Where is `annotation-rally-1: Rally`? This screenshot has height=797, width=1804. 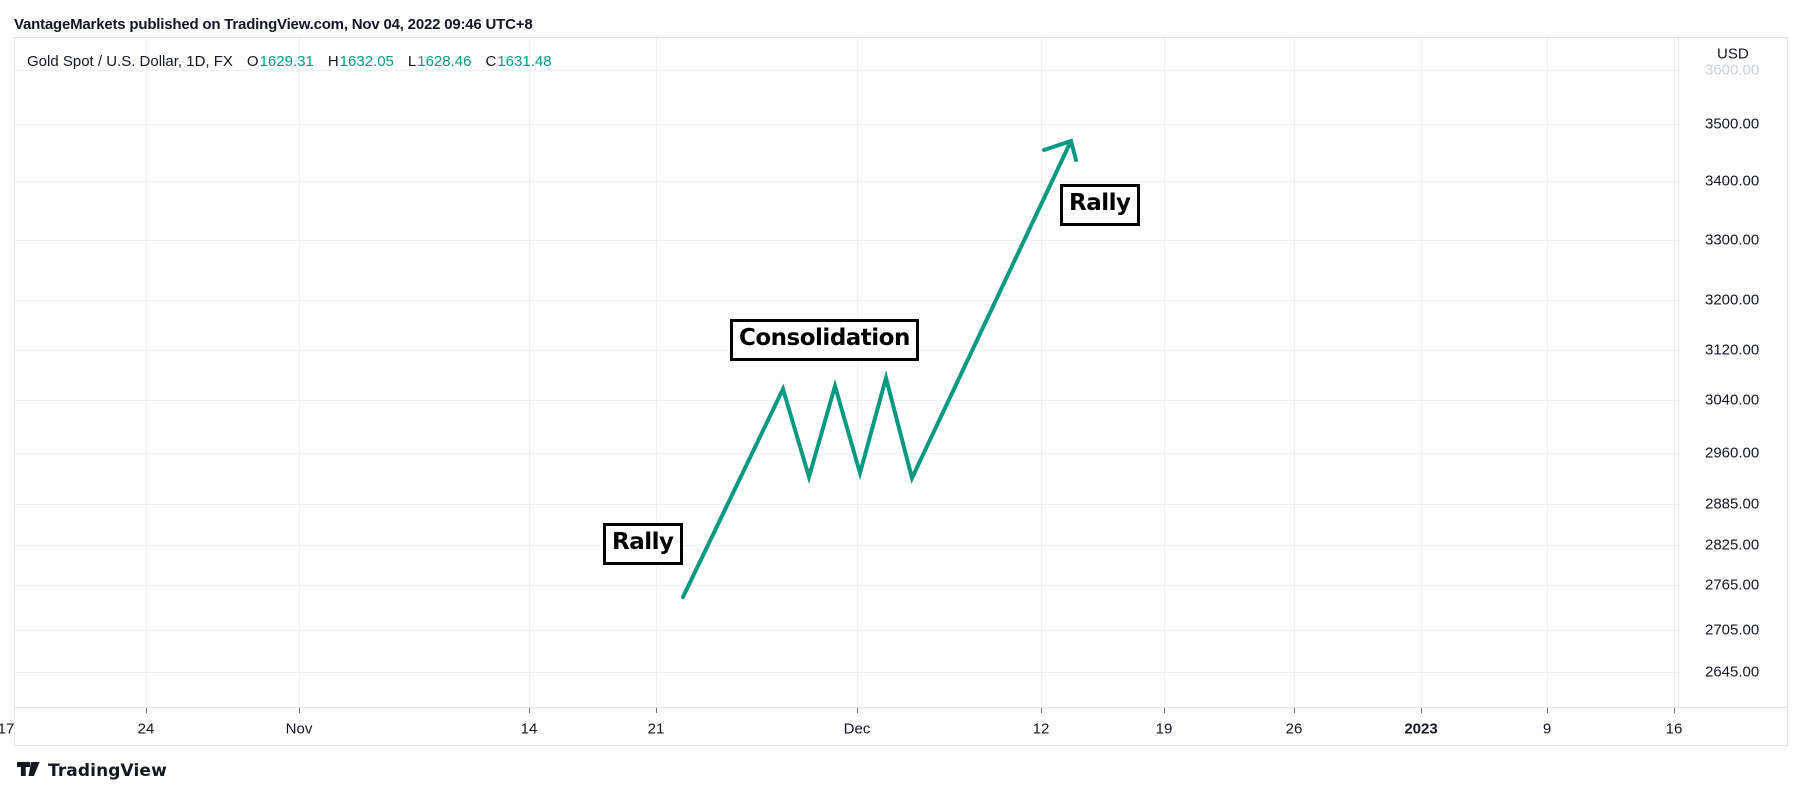 annotation-rally-1: Rally is located at coordinates (643, 544).